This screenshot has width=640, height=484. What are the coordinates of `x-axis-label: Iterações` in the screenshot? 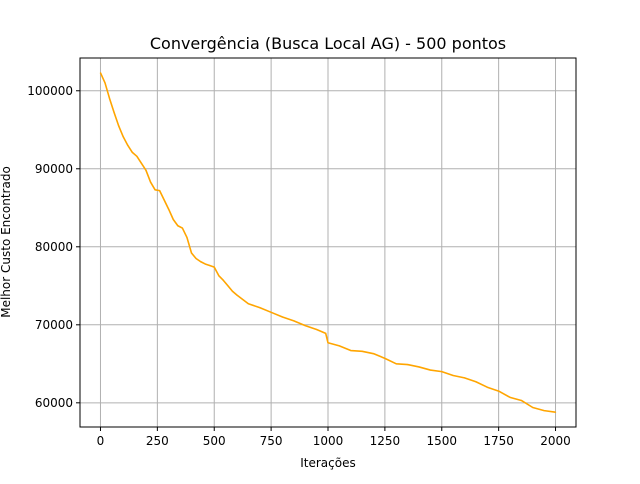 It's located at (328, 463).